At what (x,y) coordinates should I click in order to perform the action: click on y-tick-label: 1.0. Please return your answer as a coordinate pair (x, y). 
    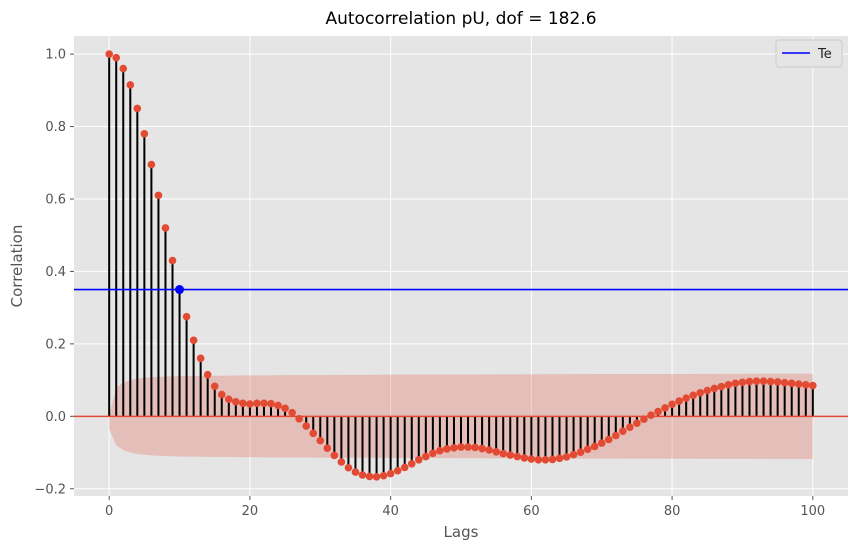
    Looking at the image, I should click on (55, 55).